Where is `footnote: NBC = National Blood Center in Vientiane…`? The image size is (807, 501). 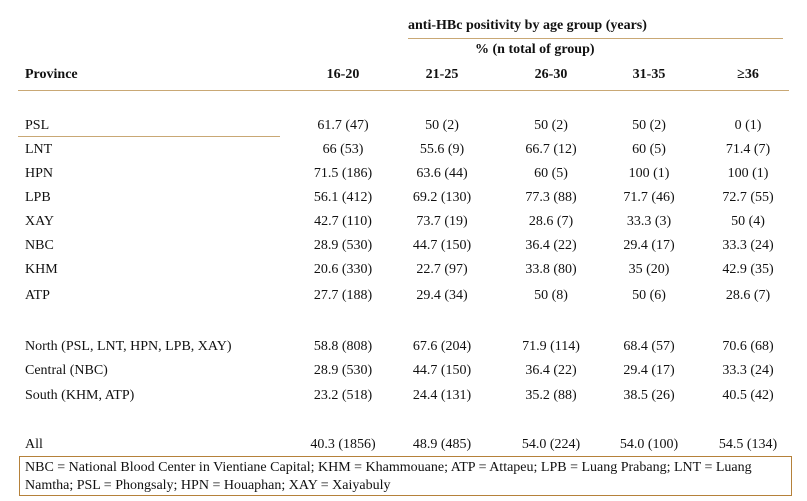
footnote: NBC = National Blood Center in Vientiane… is located at coordinates (405, 476).